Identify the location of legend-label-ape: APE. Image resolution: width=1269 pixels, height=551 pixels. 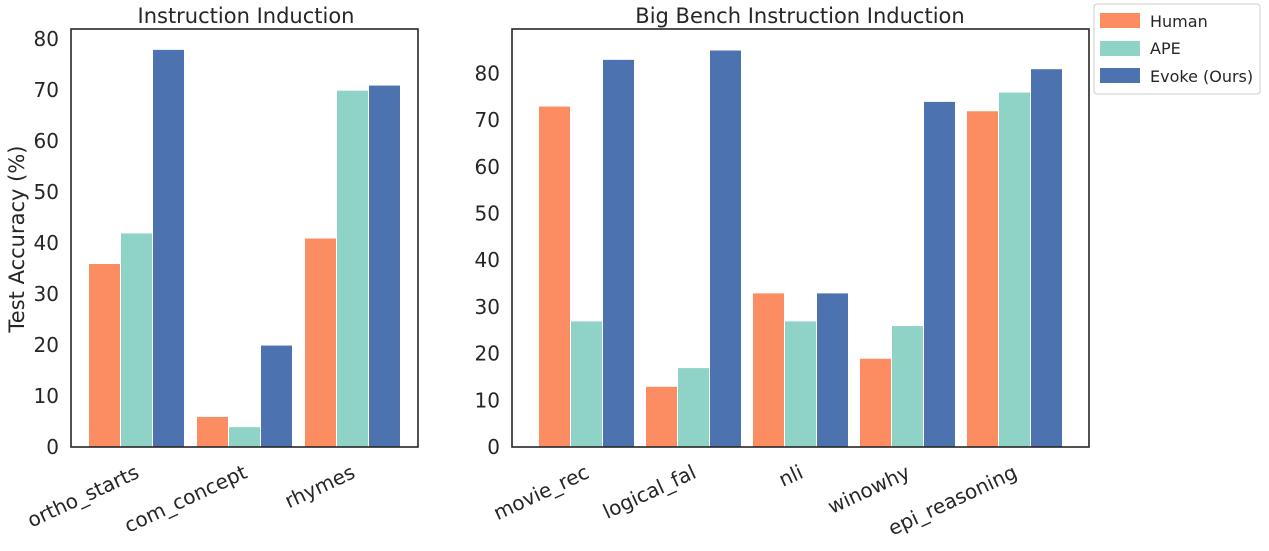
(1165, 48).